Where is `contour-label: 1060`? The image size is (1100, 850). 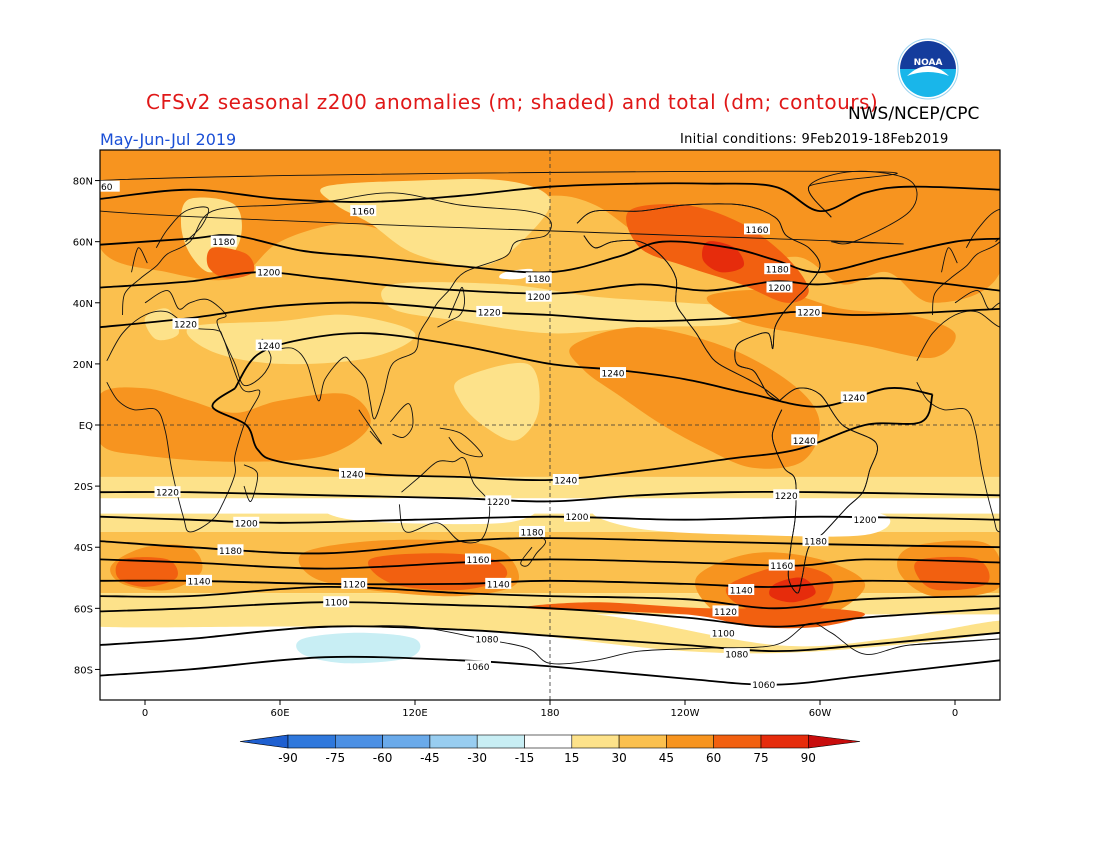
contour-label: 1060 is located at coordinates (763, 686).